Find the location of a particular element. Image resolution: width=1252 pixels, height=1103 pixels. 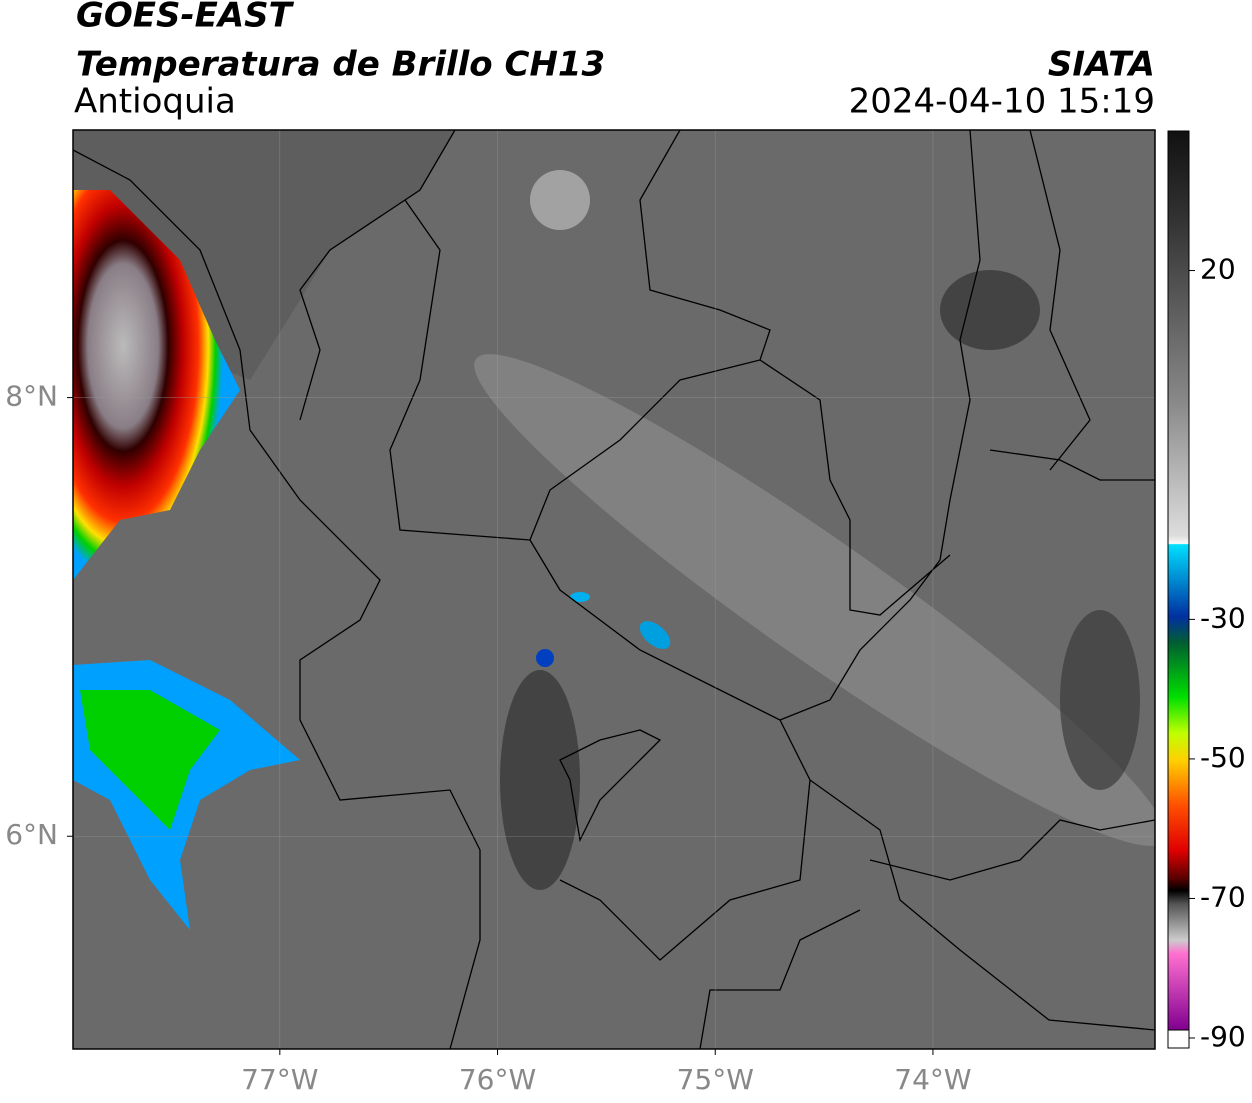

lon-tick-label: 75°W is located at coordinates (715, 1079).